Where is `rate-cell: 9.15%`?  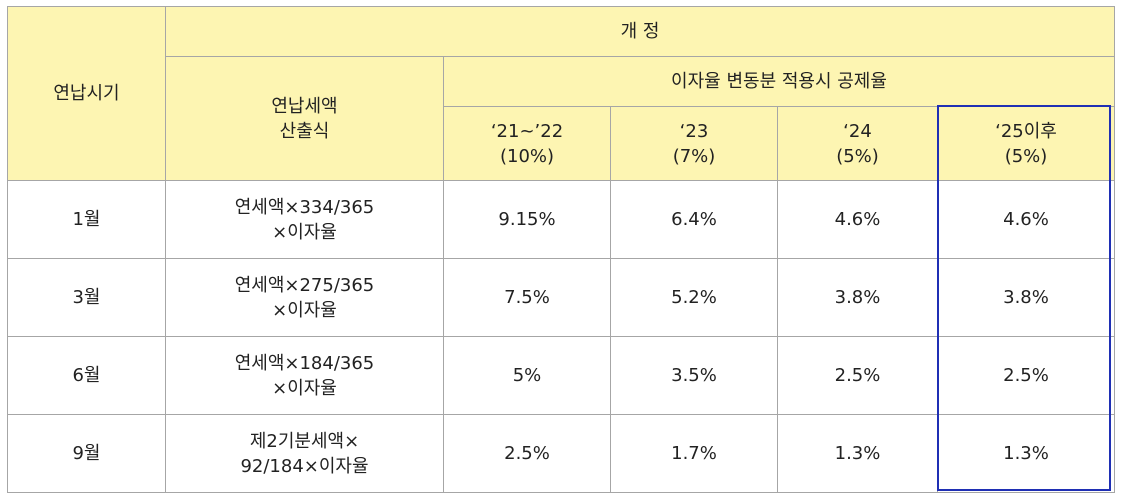
rate-cell: 9.15% is located at coordinates (527, 219).